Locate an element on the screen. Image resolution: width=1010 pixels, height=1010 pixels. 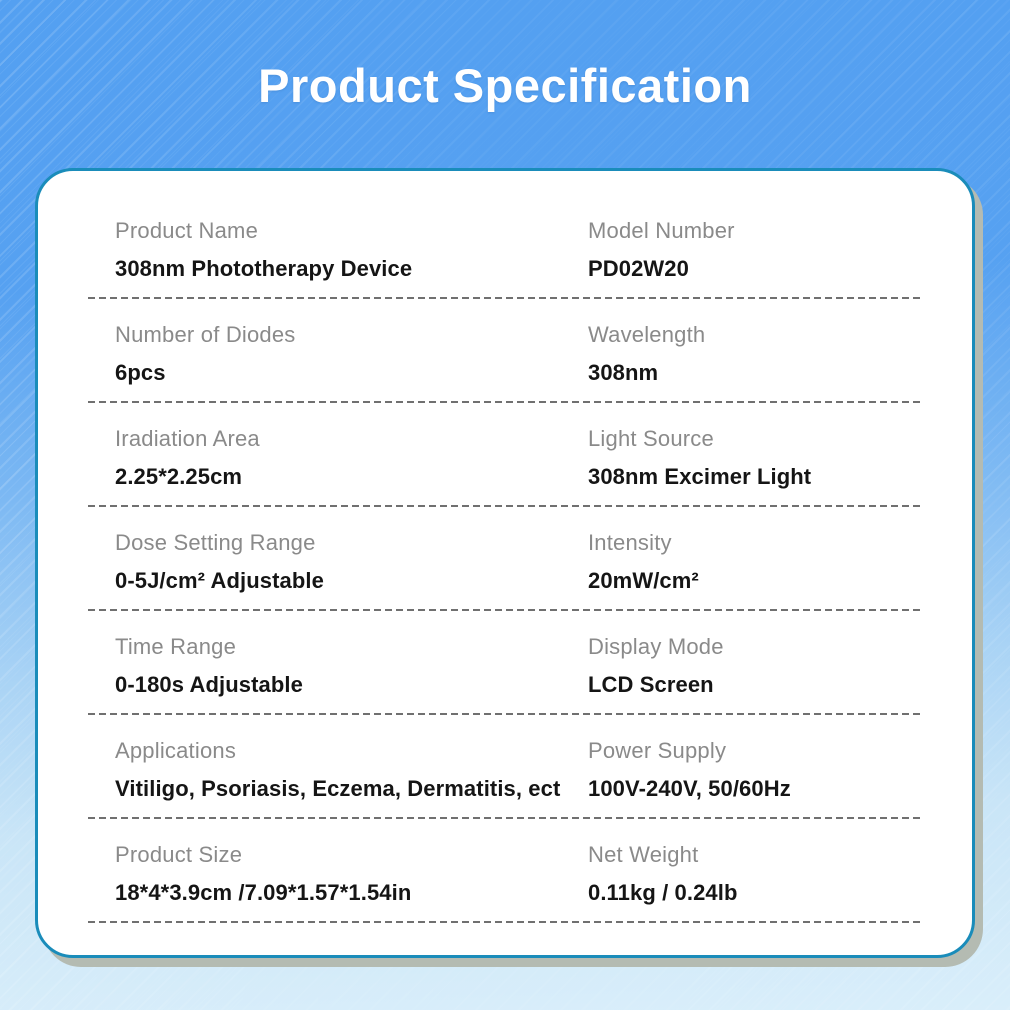
spec-value: 308nm Phototherapy Device is located at coordinates (264, 268).